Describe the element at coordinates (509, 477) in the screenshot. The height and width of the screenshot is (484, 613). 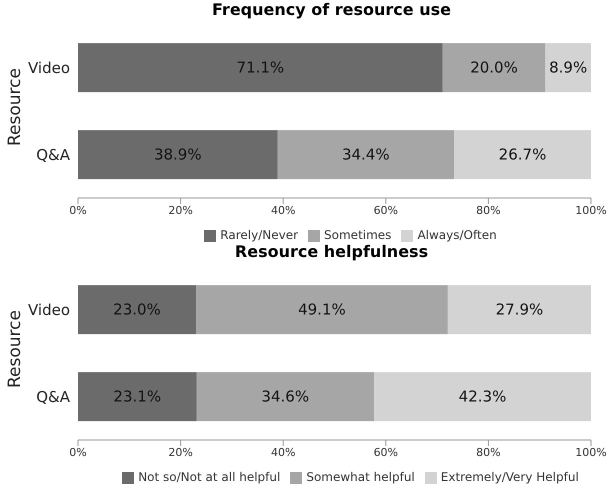
I see `legend-label: Extremely/Very Helpful` at that location.